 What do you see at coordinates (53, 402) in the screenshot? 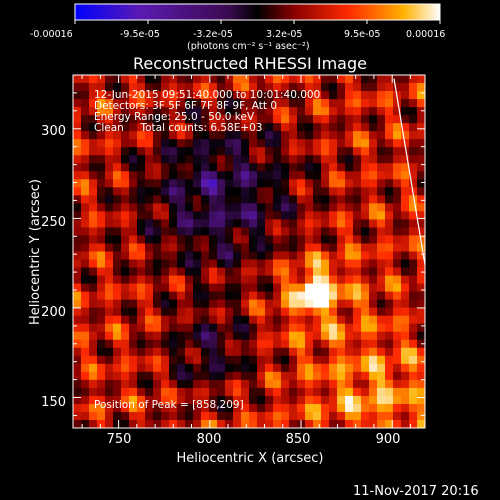
I see `y-tick-label: 150` at bounding box center [53, 402].